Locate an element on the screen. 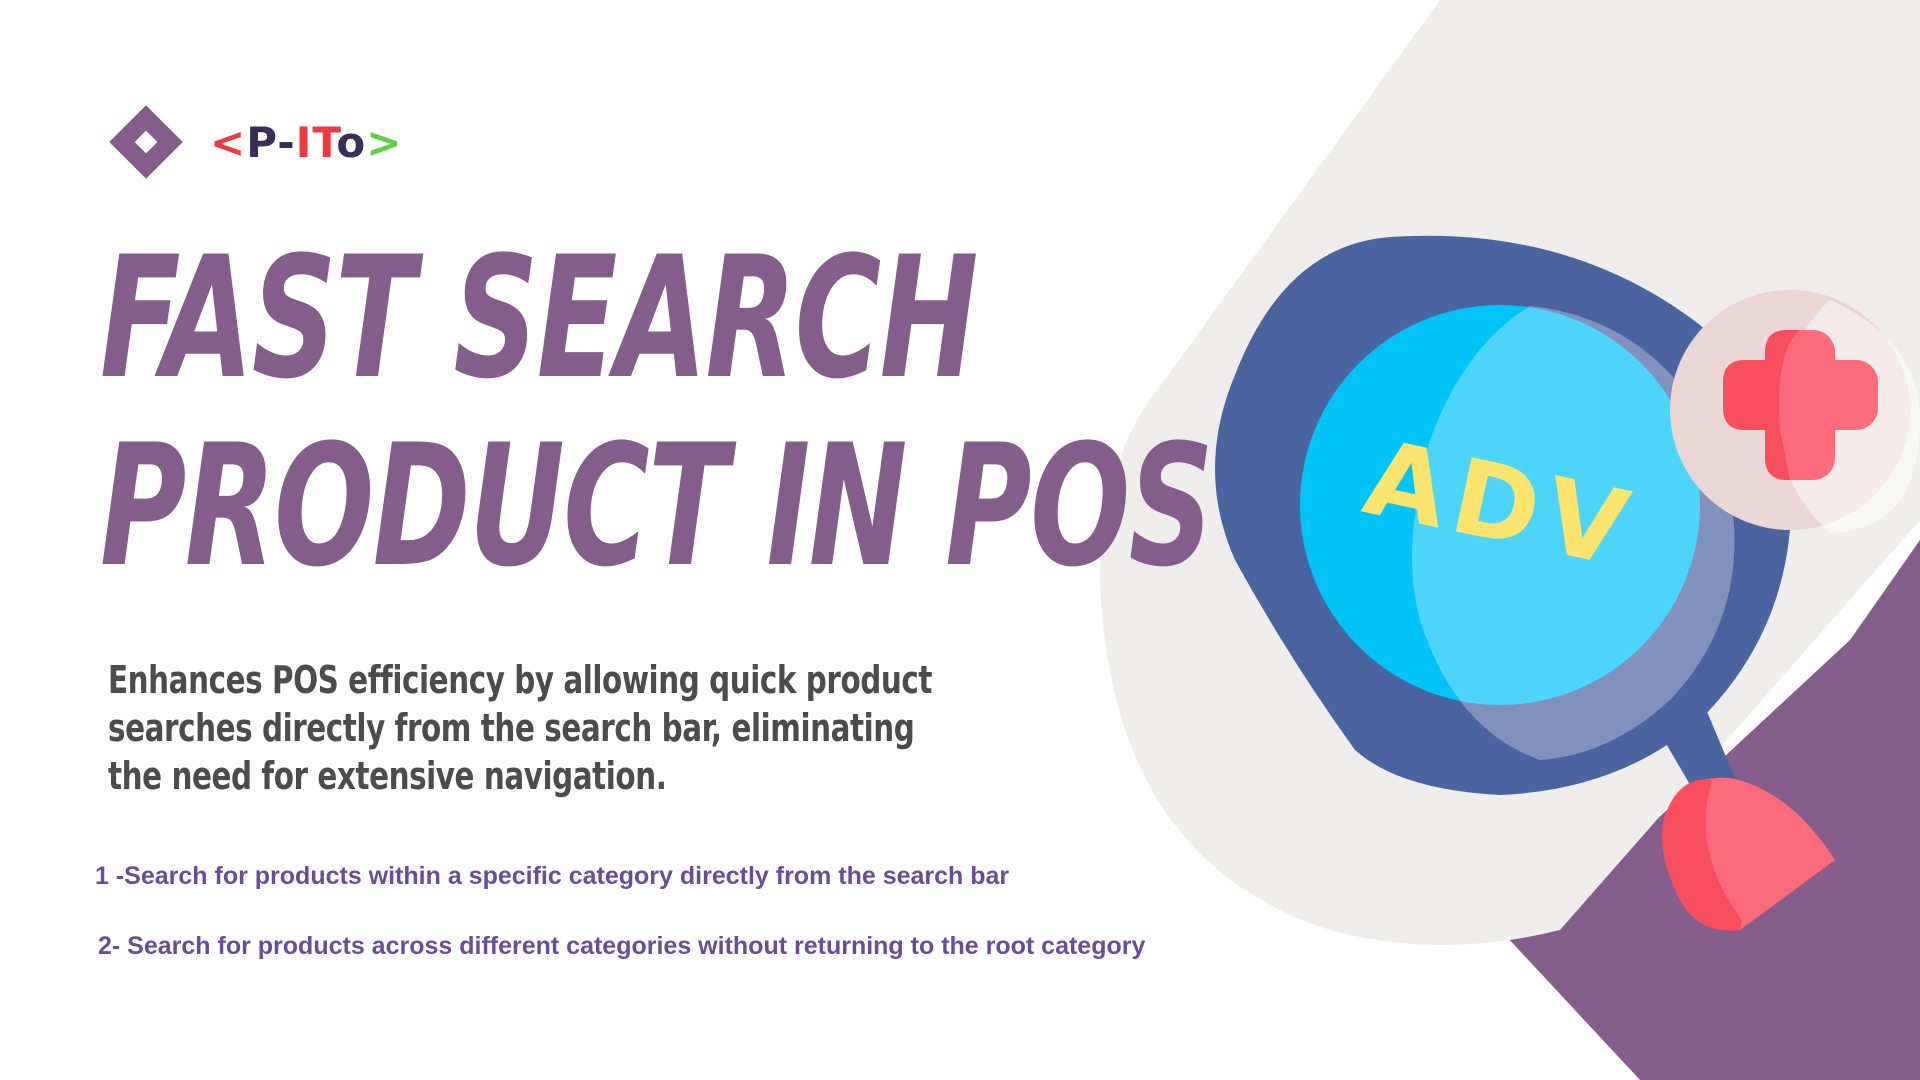  magnifier-lens-highlight is located at coordinates (1573, 533).